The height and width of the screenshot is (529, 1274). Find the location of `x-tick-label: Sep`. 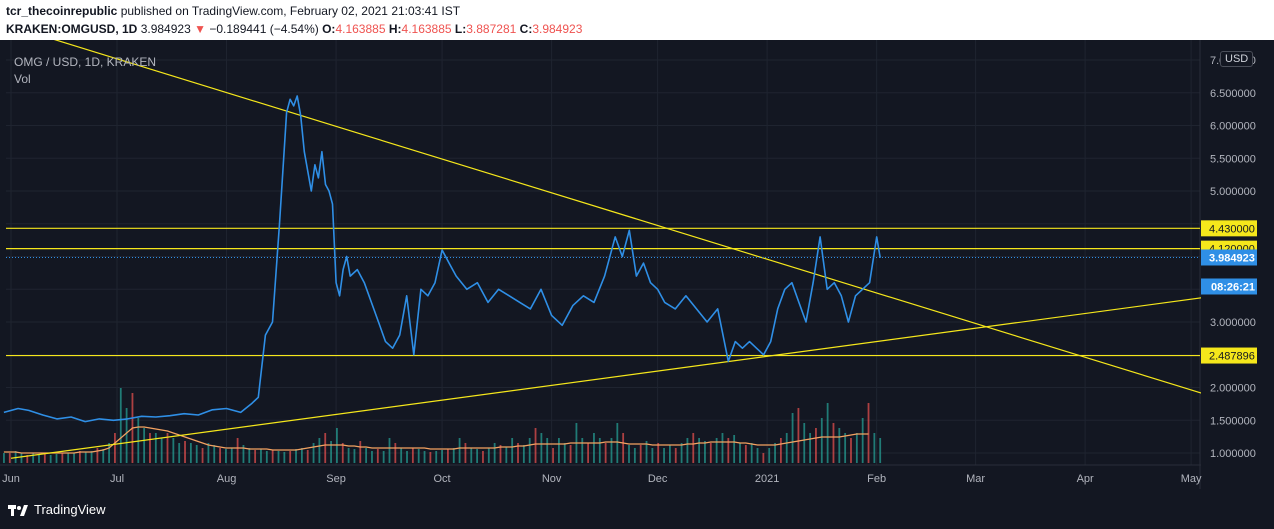

x-tick-label: Sep is located at coordinates (336, 479).